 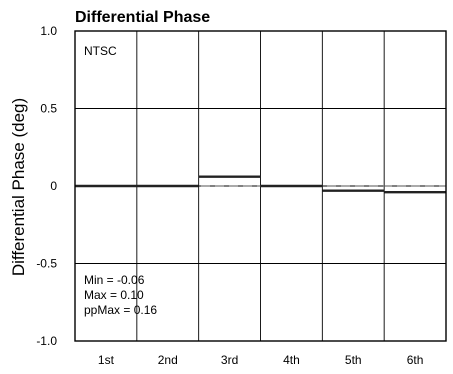 What do you see at coordinates (48, 109) in the screenshot?
I see `y-tick-label: 0.5` at bounding box center [48, 109].